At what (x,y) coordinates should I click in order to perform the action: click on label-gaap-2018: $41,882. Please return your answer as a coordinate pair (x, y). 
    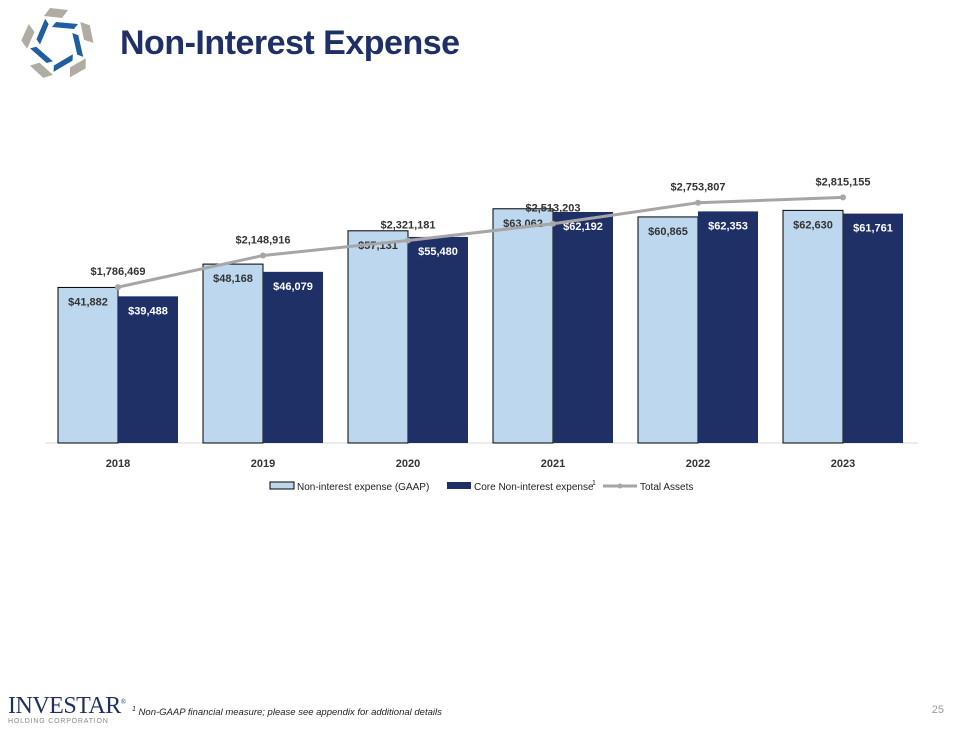
    Looking at the image, I should click on (88, 302).